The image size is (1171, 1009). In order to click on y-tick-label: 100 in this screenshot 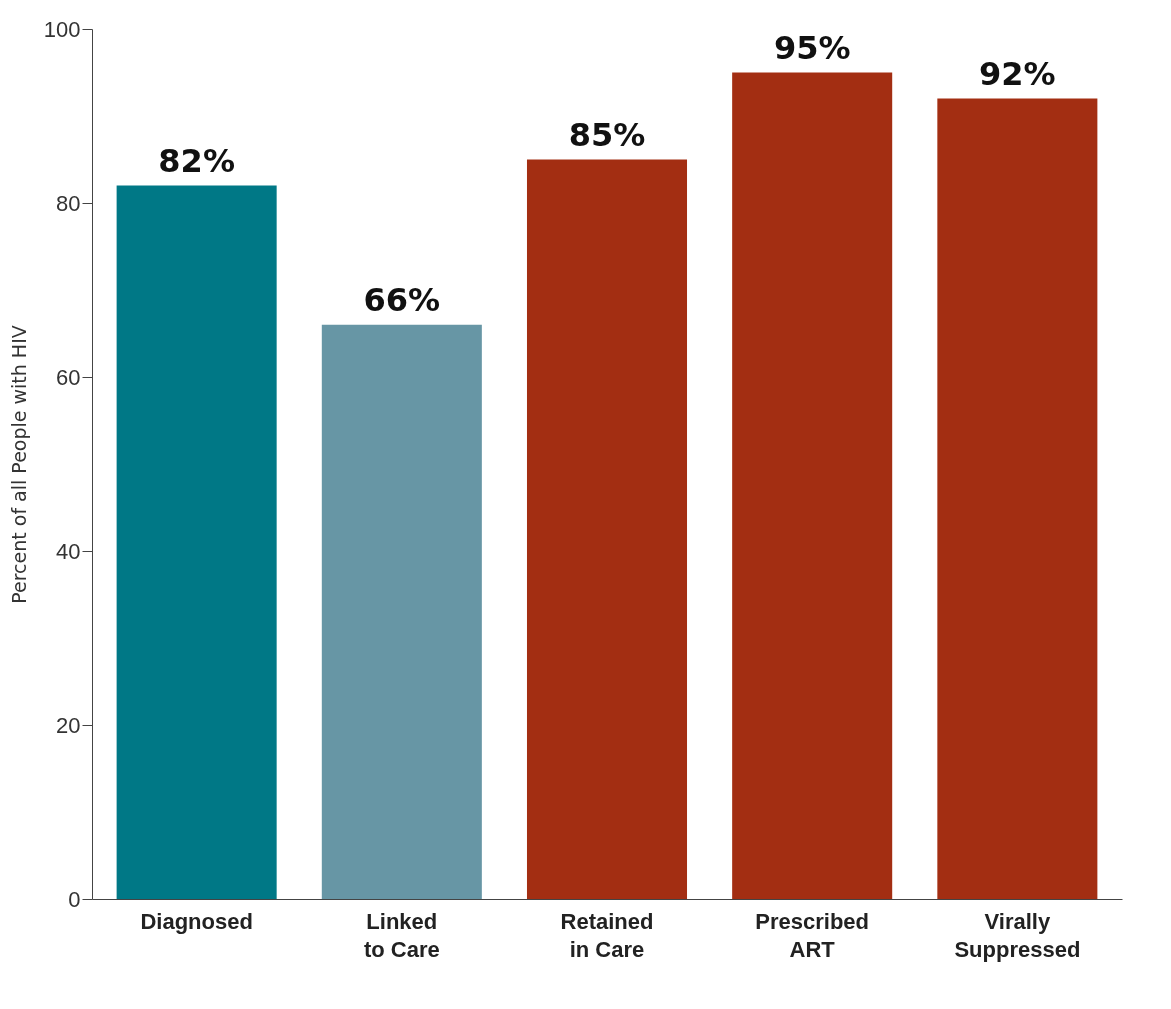, I will do `click(62, 29)`.